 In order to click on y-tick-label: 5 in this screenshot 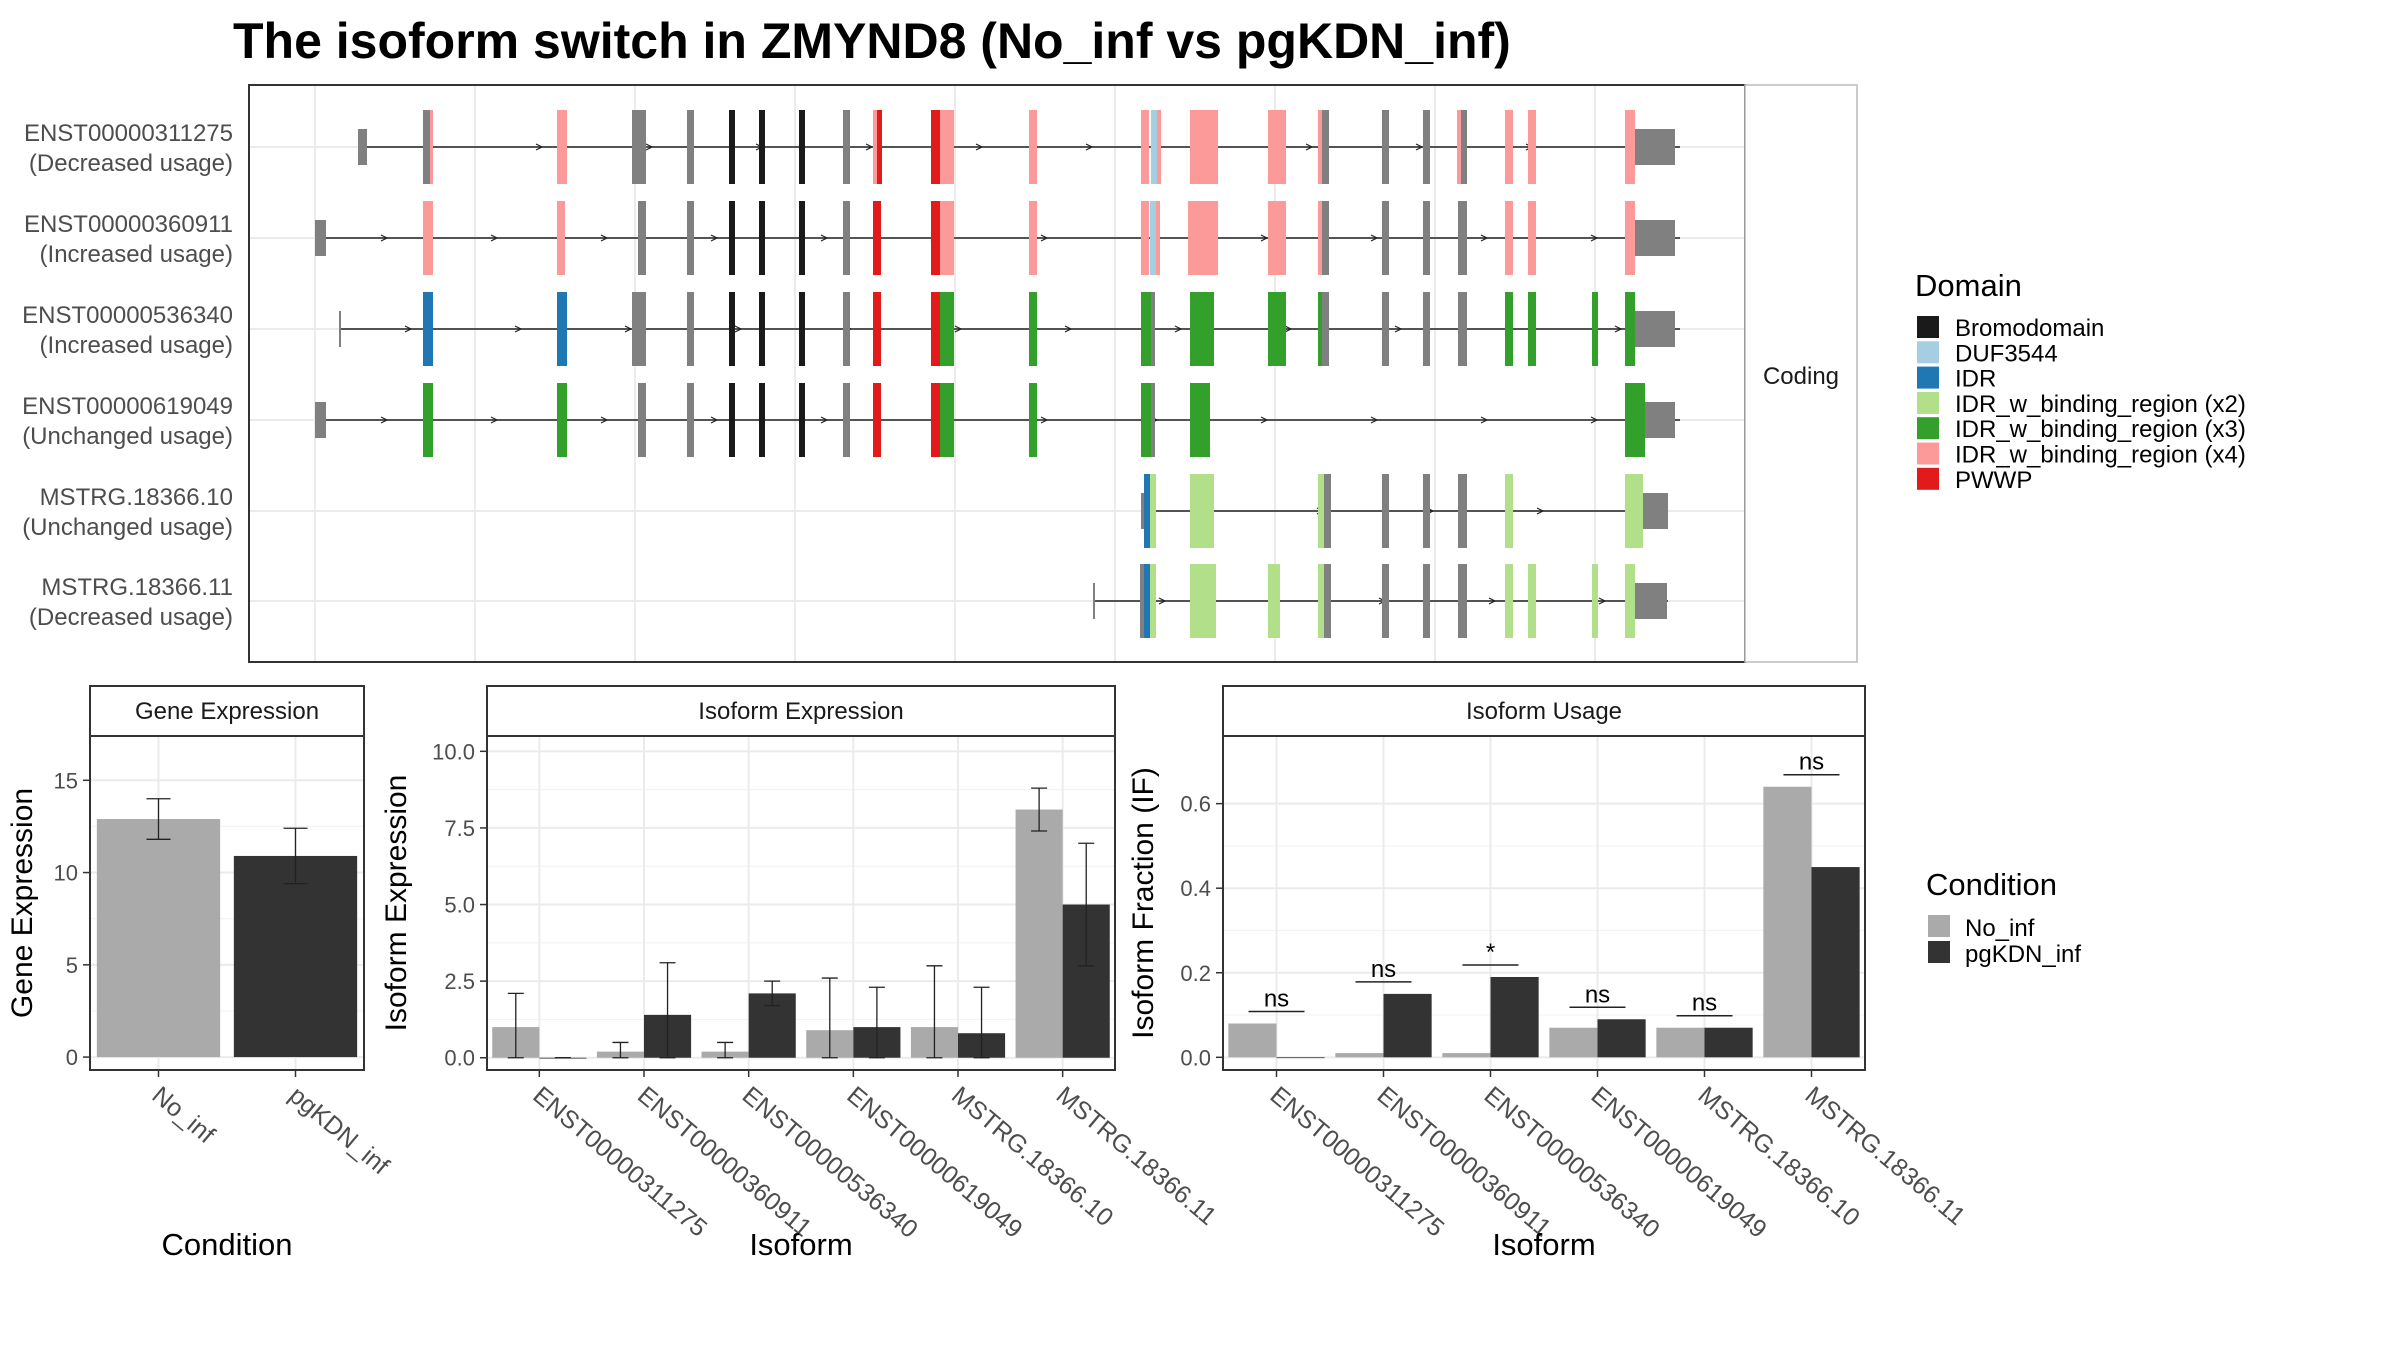, I will do `click(72, 965)`.